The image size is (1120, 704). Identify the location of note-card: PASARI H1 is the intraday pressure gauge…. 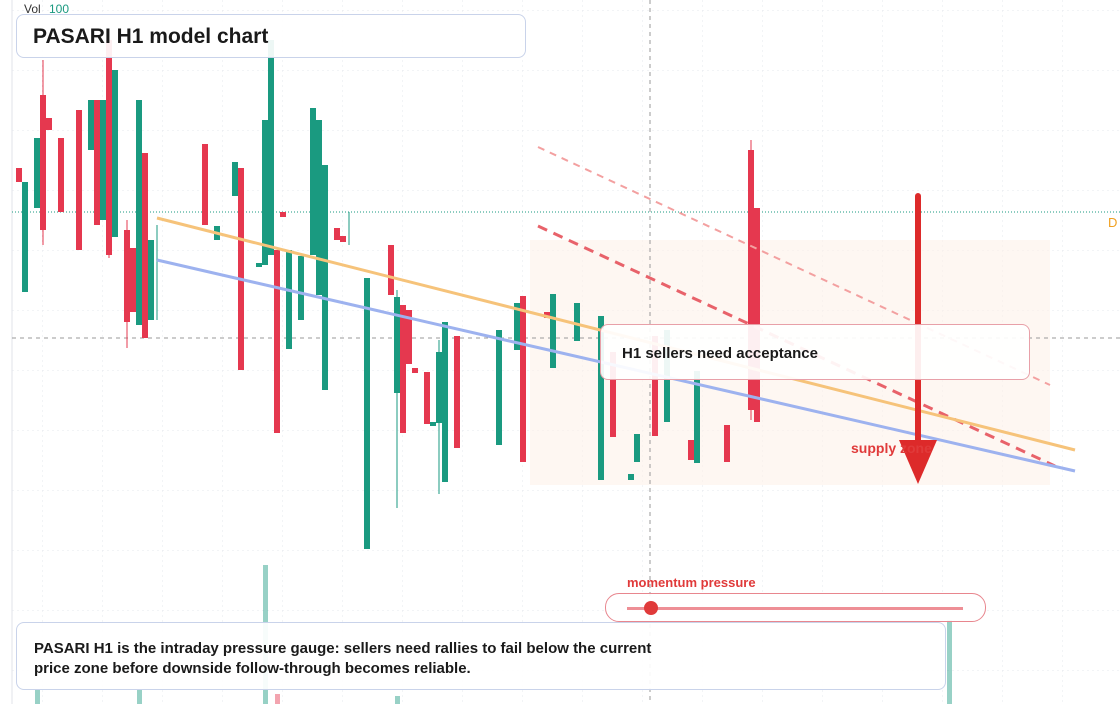
(481, 656).